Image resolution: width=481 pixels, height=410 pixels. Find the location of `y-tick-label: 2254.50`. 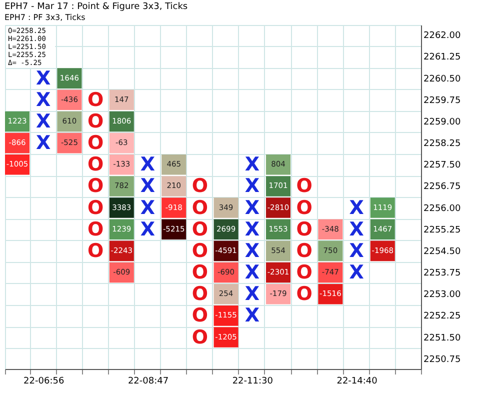

y-tick-label: 2254.50 is located at coordinates (442, 251).